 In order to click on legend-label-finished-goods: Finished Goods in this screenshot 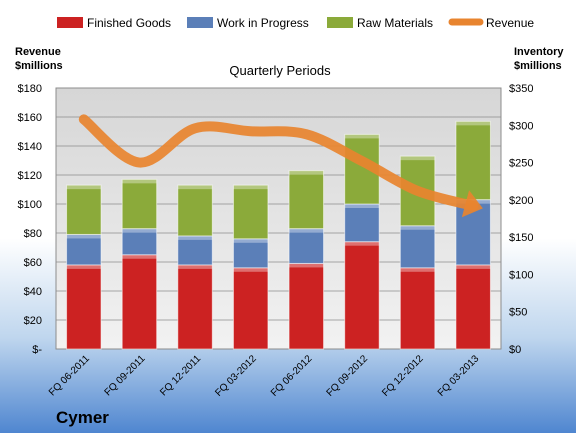, I will do `click(129, 23)`.